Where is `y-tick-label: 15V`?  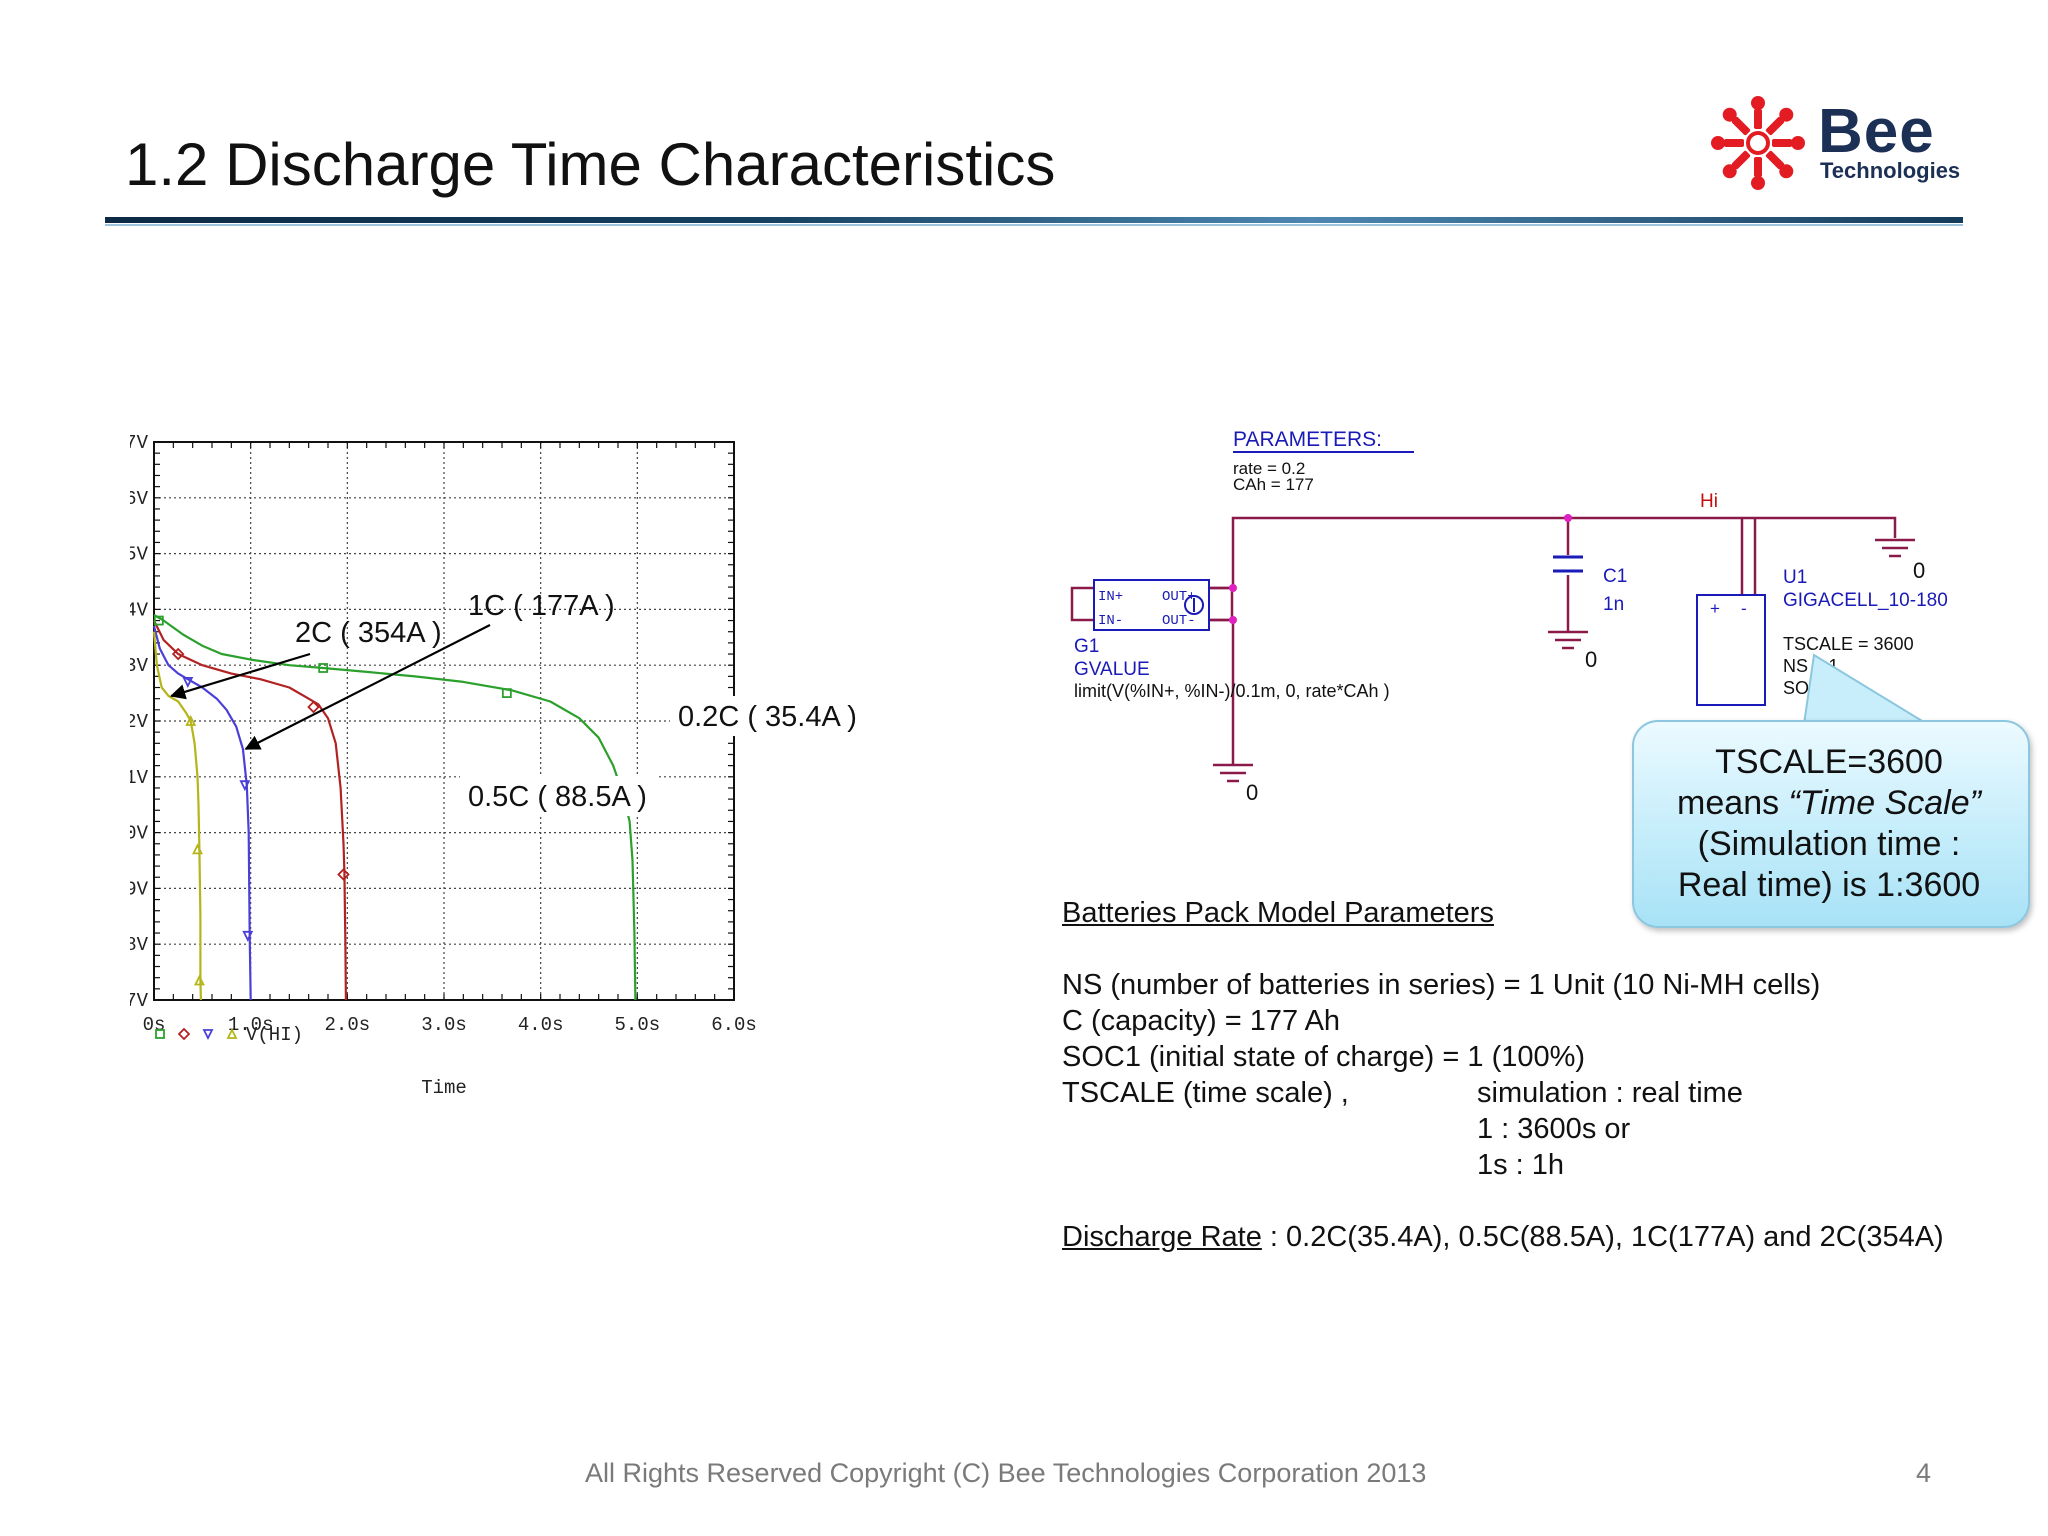
y-tick-label: 15V is located at coordinates (139, 555).